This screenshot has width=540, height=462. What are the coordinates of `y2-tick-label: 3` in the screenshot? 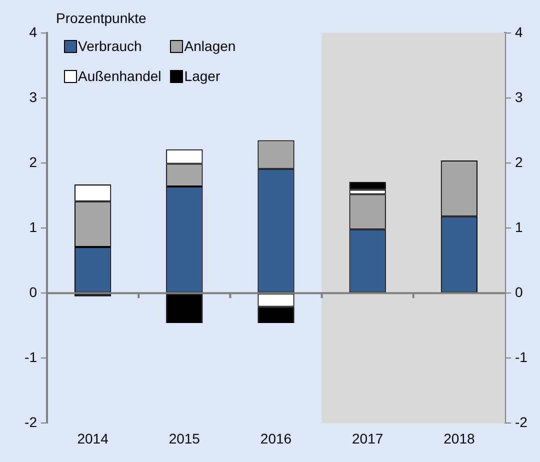 It's located at (519, 96).